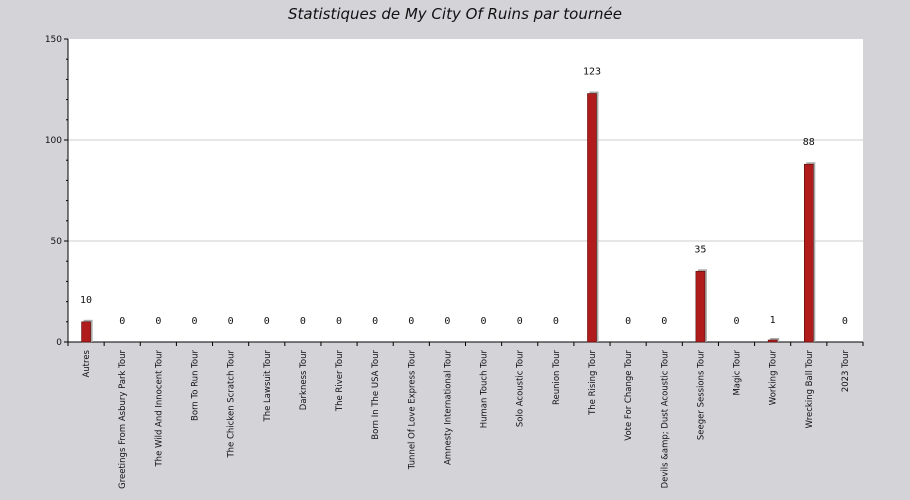  I want to click on y-tick-label: 150, so click(53, 40).